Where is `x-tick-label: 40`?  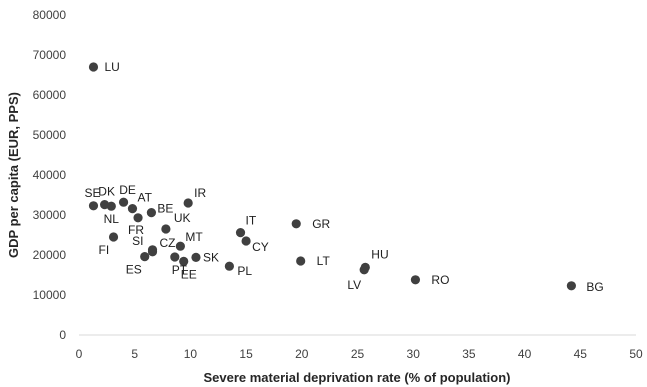
x-tick-label: 40 is located at coordinates (525, 354).